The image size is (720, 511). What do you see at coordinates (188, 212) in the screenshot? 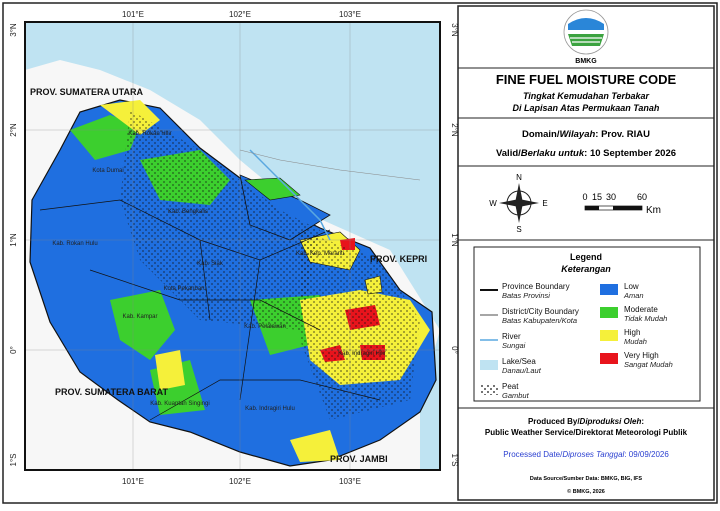
I see `region-label: Kab. Bengkalis` at bounding box center [188, 212].